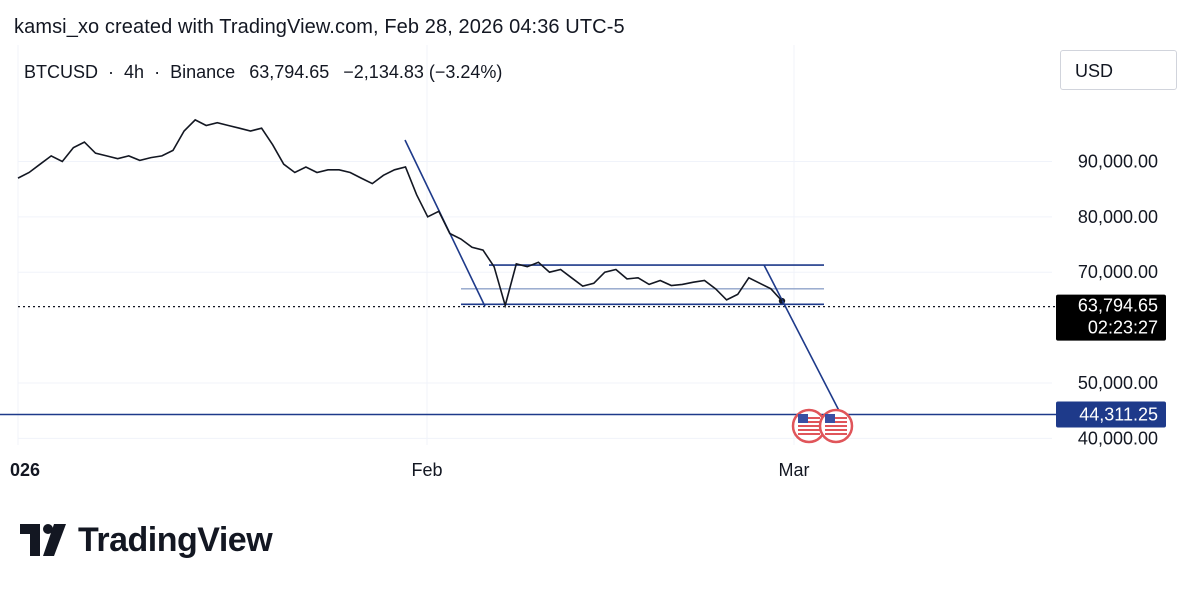 This screenshot has height=589, width=1200. Describe the element at coordinates (423, 72) in the screenshot. I see `price-change: −2,134.83 (−3.24%)` at that location.